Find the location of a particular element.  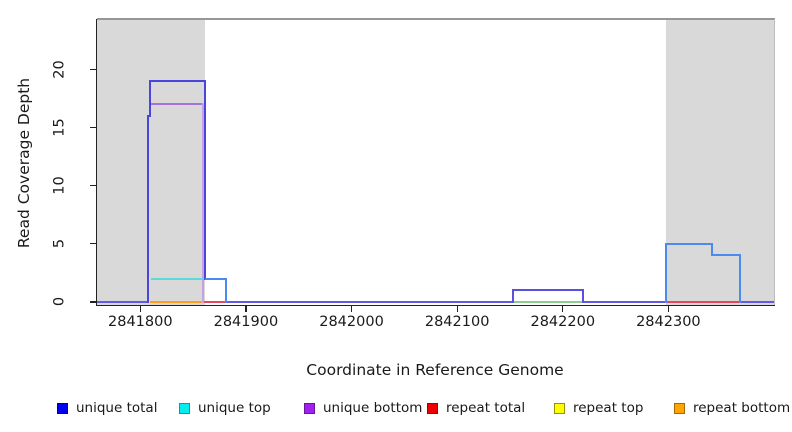

y-tick-label: 5 is located at coordinates (59, 244).